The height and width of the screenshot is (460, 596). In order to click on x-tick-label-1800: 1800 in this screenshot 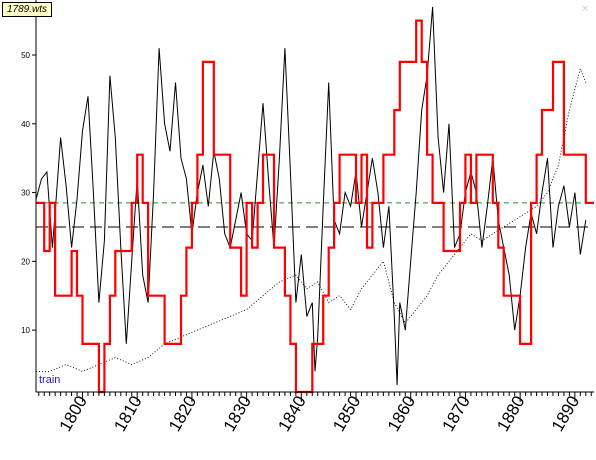, I will do `click(73, 414)`.